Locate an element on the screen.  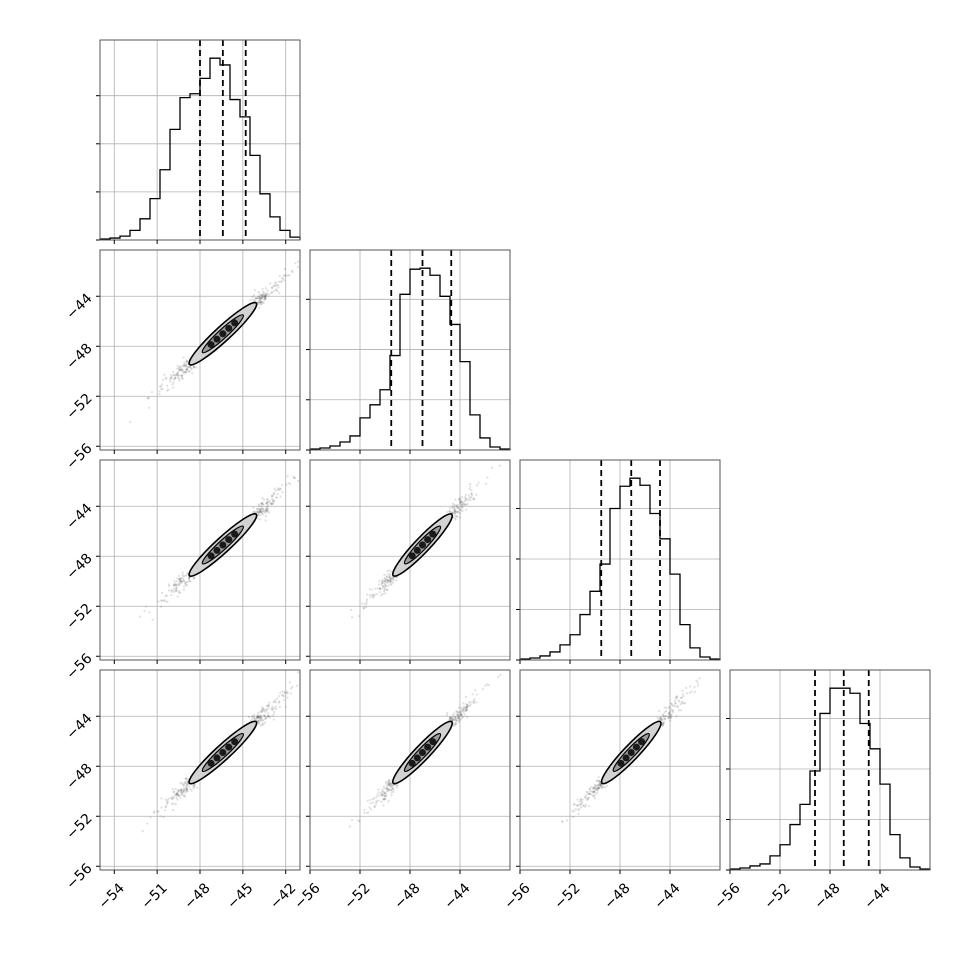
scatter-panel-2-0: −56 −52 −48 −44 is located at coordinates (182, 571).